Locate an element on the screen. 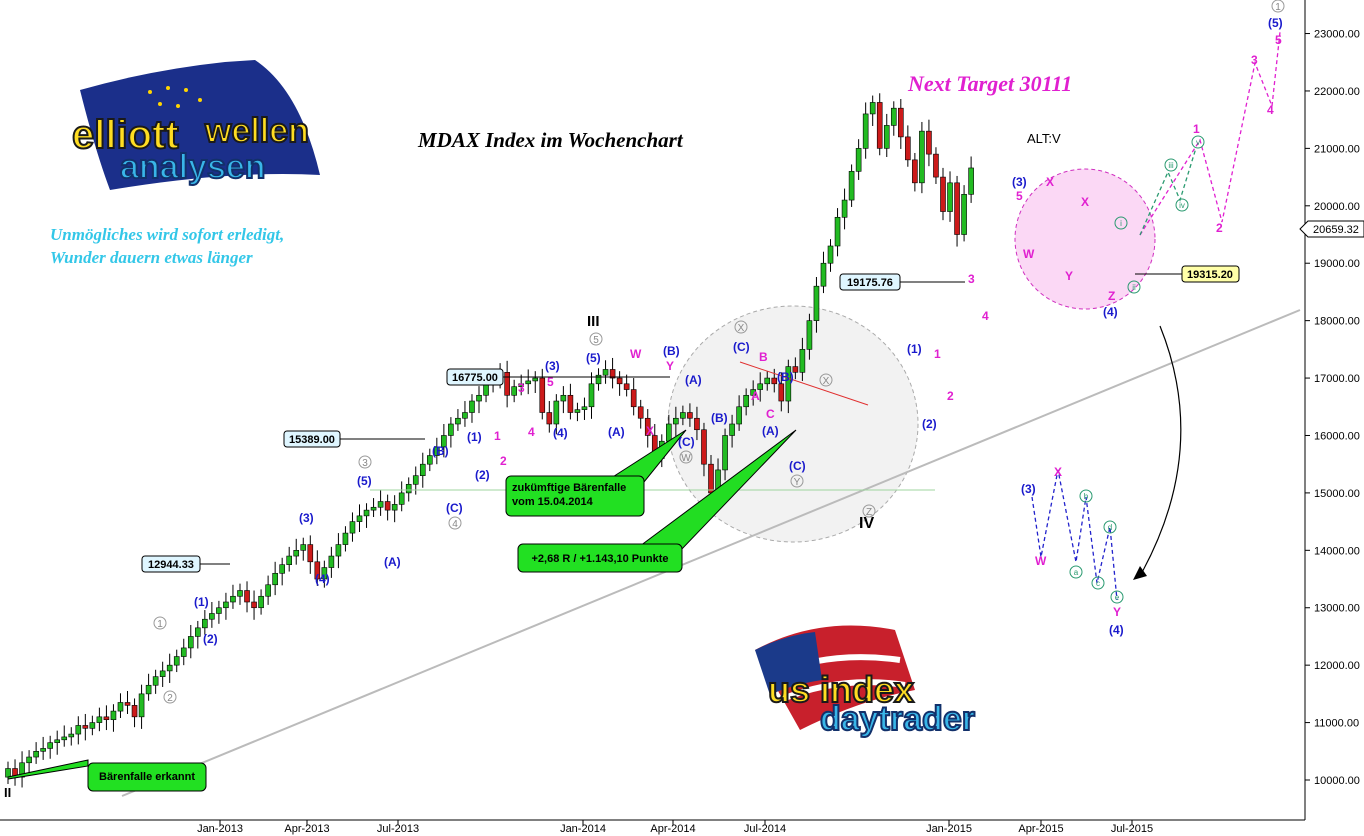  y-tick-label: 11000.00 is located at coordinates (1336, 724).